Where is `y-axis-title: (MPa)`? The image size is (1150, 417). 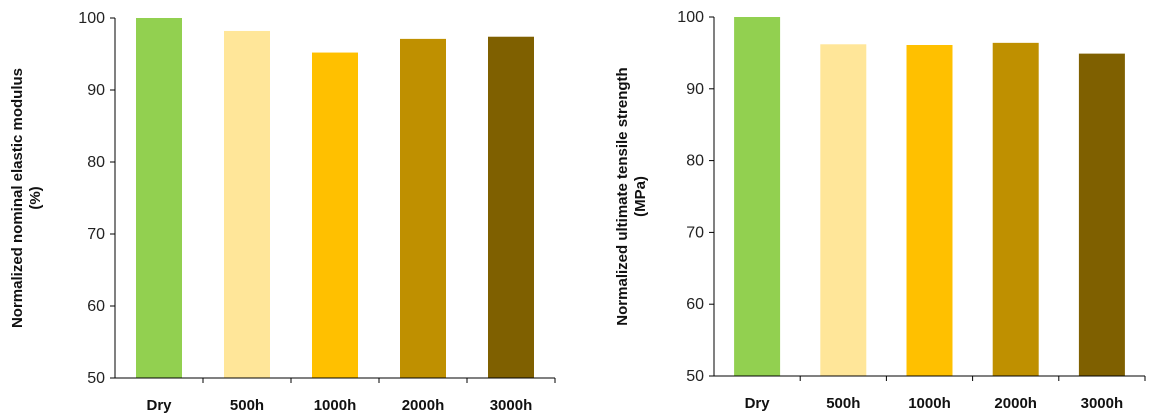
y-axis-title: (MPa) is located at coordinates (640, 196).